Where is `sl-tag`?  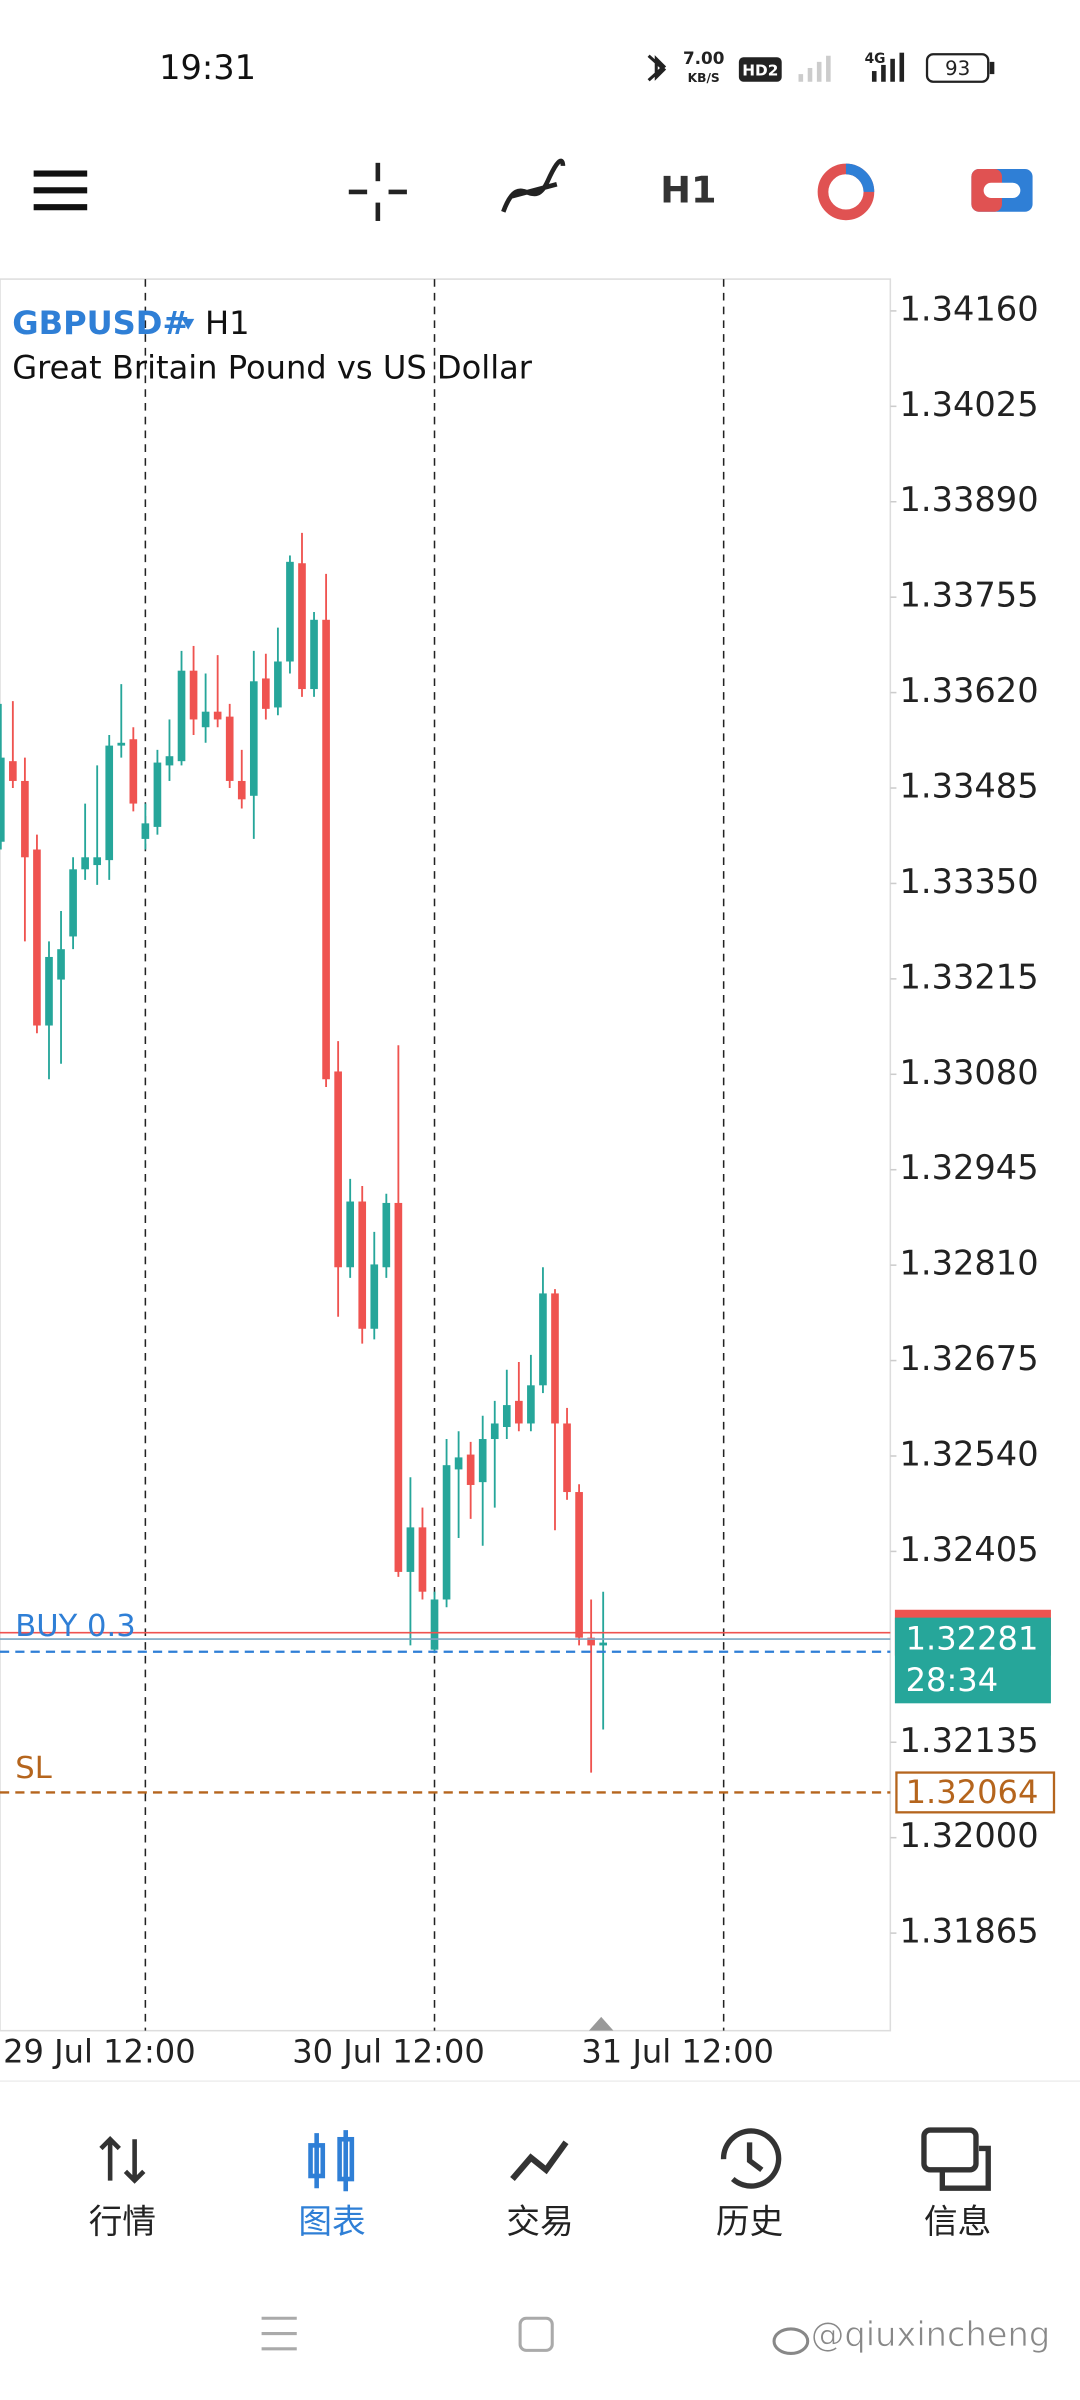
sl-tag is located at coordinates (975, 1792).